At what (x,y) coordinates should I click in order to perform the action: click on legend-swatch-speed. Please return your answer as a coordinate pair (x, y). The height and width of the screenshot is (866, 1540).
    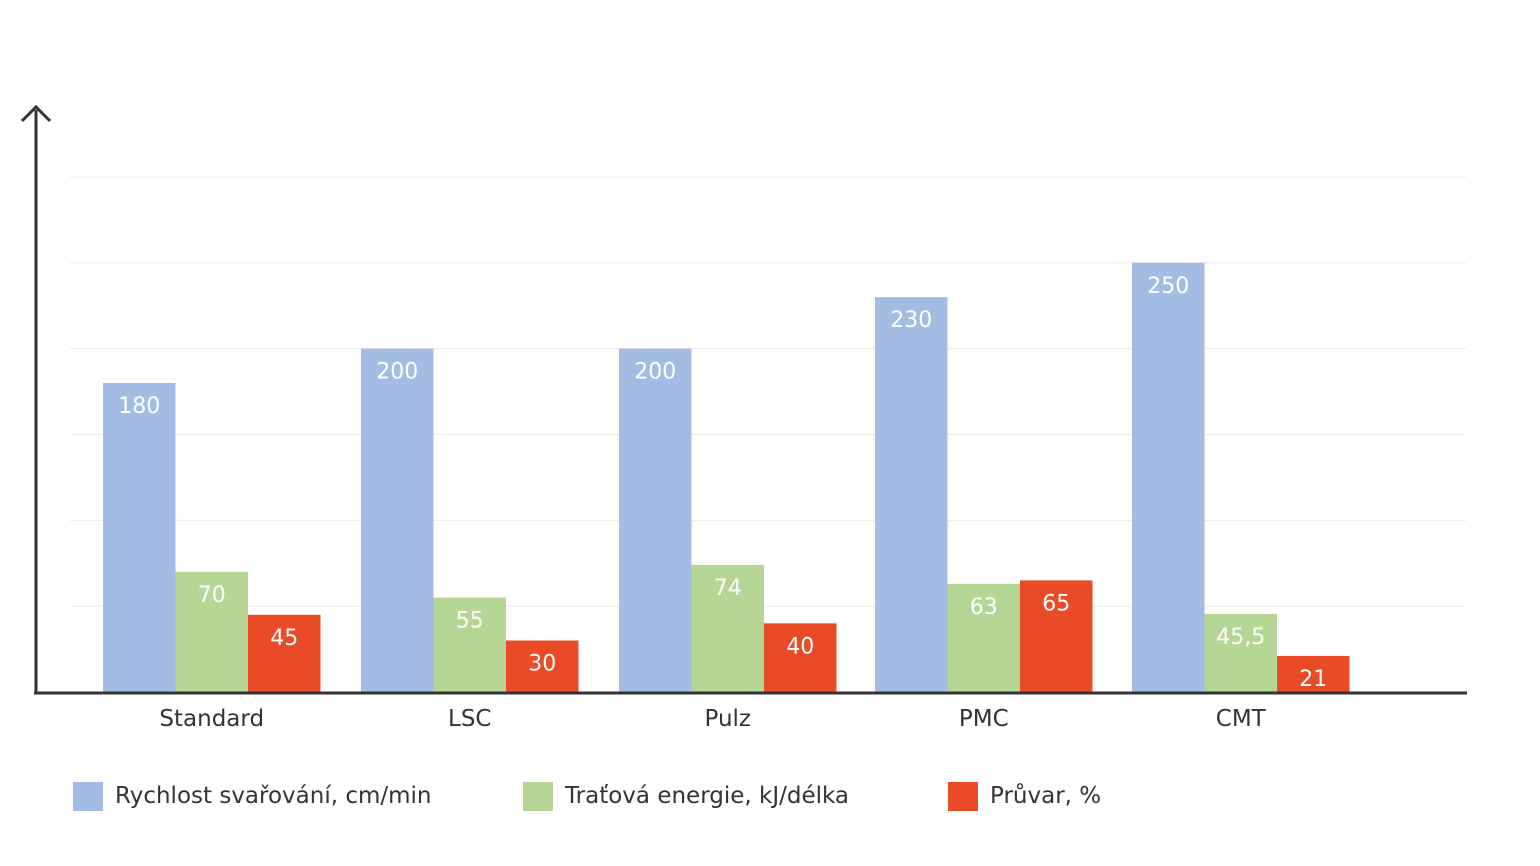
    Looking at the image, I should click on (88, 796).